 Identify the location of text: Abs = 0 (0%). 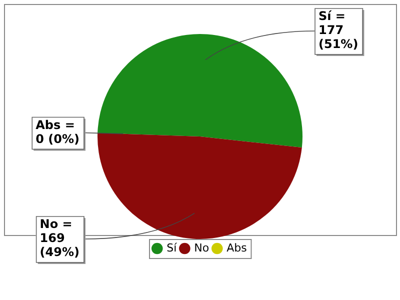
(58, 132).